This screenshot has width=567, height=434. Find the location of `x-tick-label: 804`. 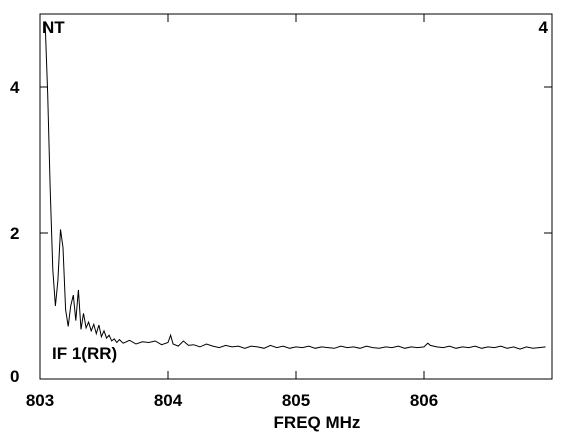

x-tick-label: 804 is located at coordinates (168, 400).